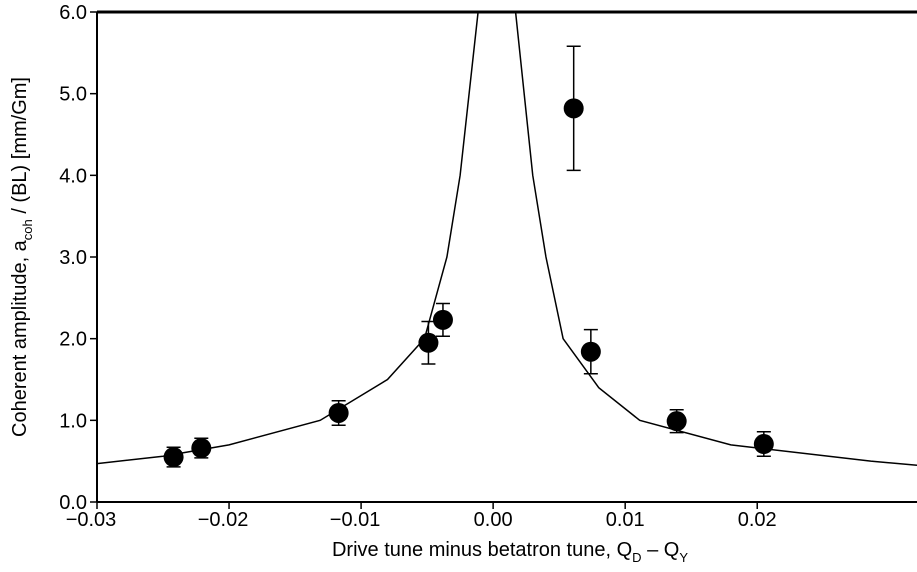 The width and height of the screenshot is (917, 572). What do you see at coordinates (73, 421) in the screenshot?
I see `y-tick-label: 1.0` at bounding box center [73, 421].